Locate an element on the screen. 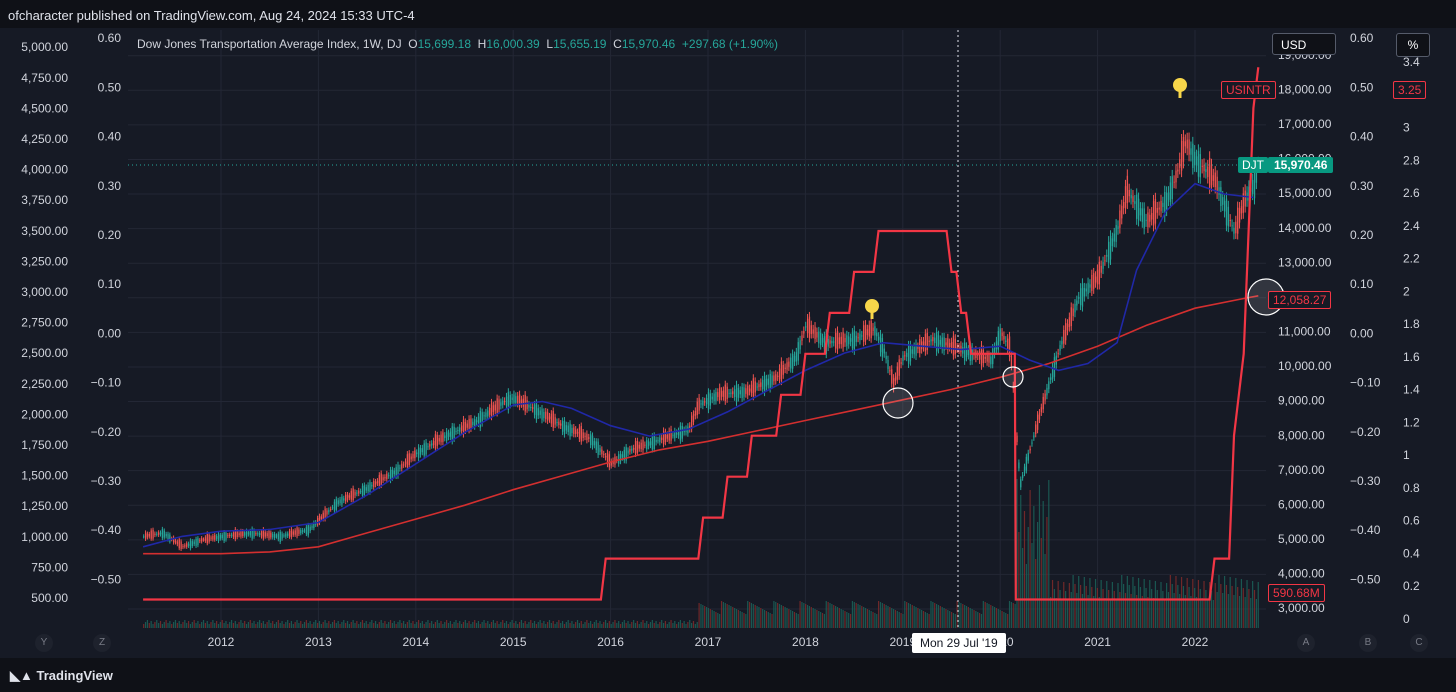  corner-button-b: B is located at coordinates (1368, 643).